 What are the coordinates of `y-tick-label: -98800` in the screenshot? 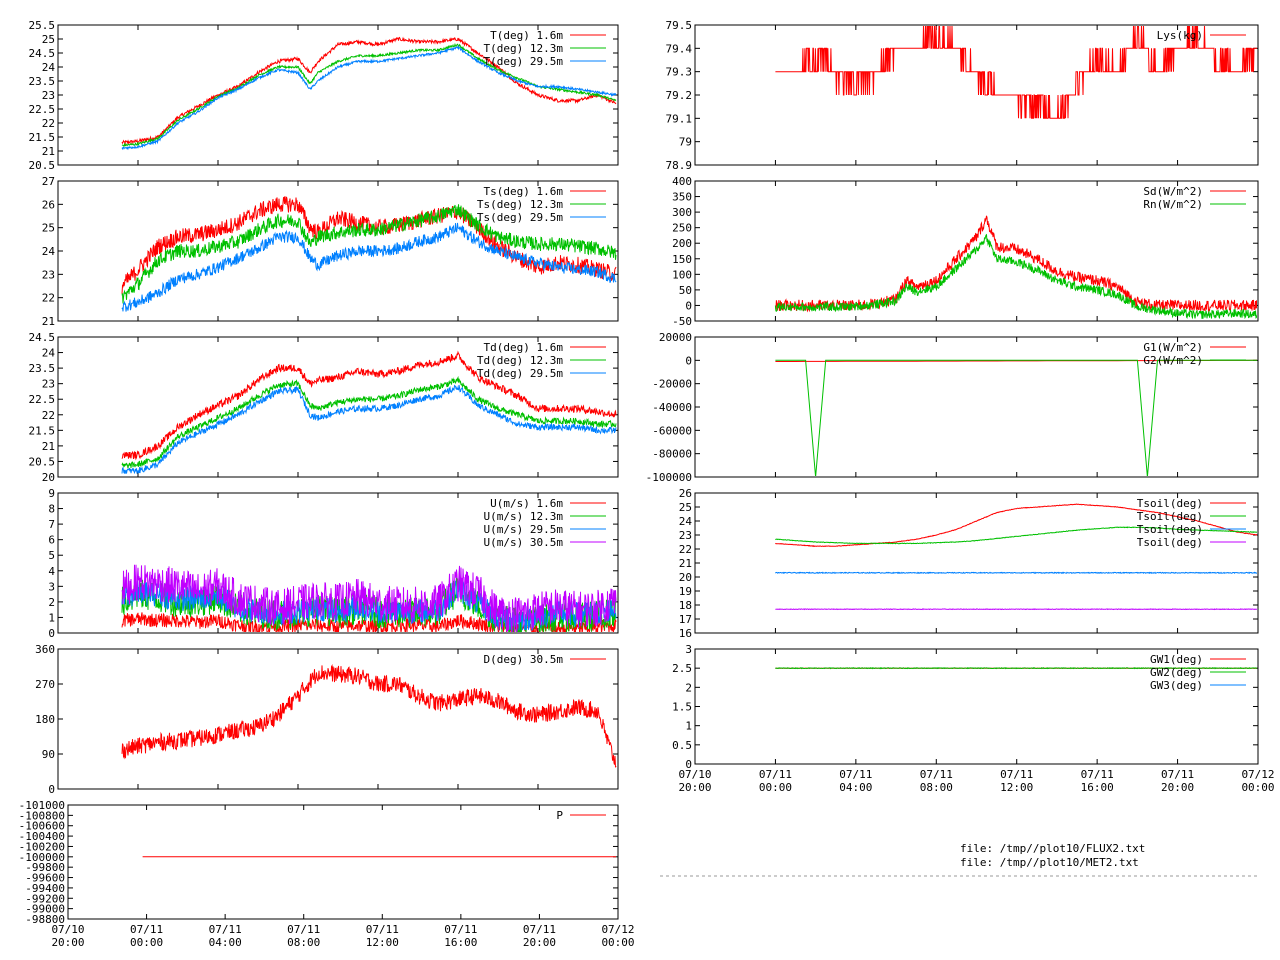 It's located at (45, 919).